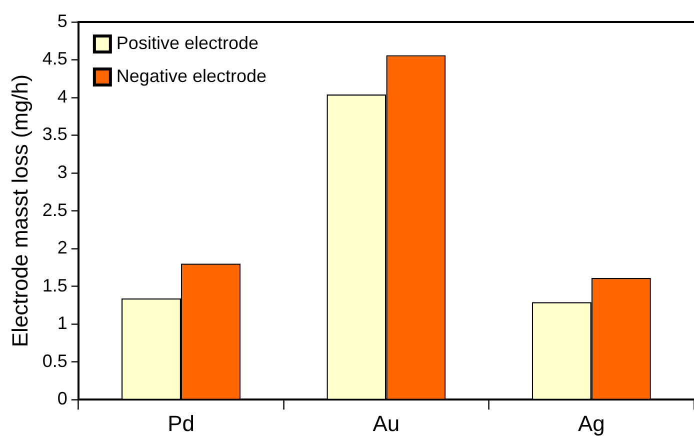 Image resolution: width=694 pixels, height=440 pixels. What do you see at coordinates (191, 76) in the screenshot?
I see `legend-label: Negative electrode` at bounding box center [191, 76].